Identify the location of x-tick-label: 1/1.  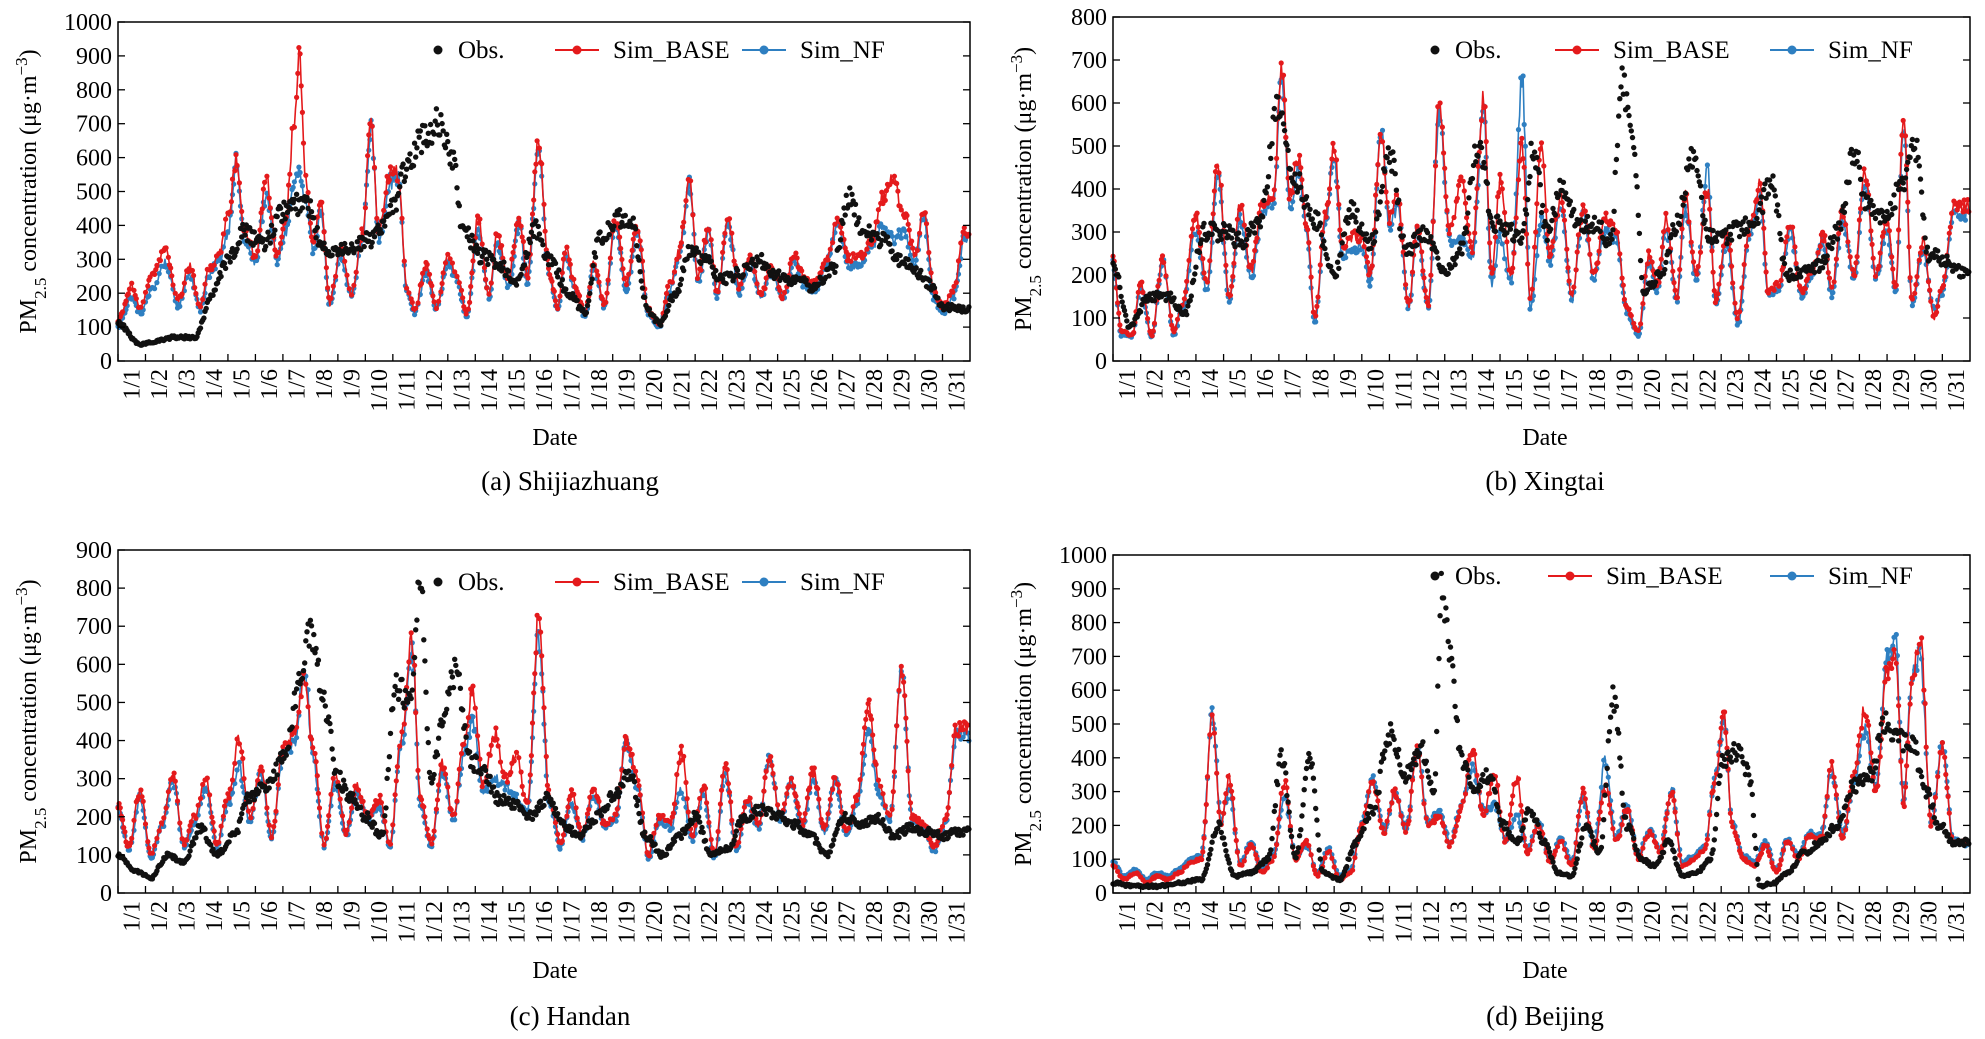
(133, 384).